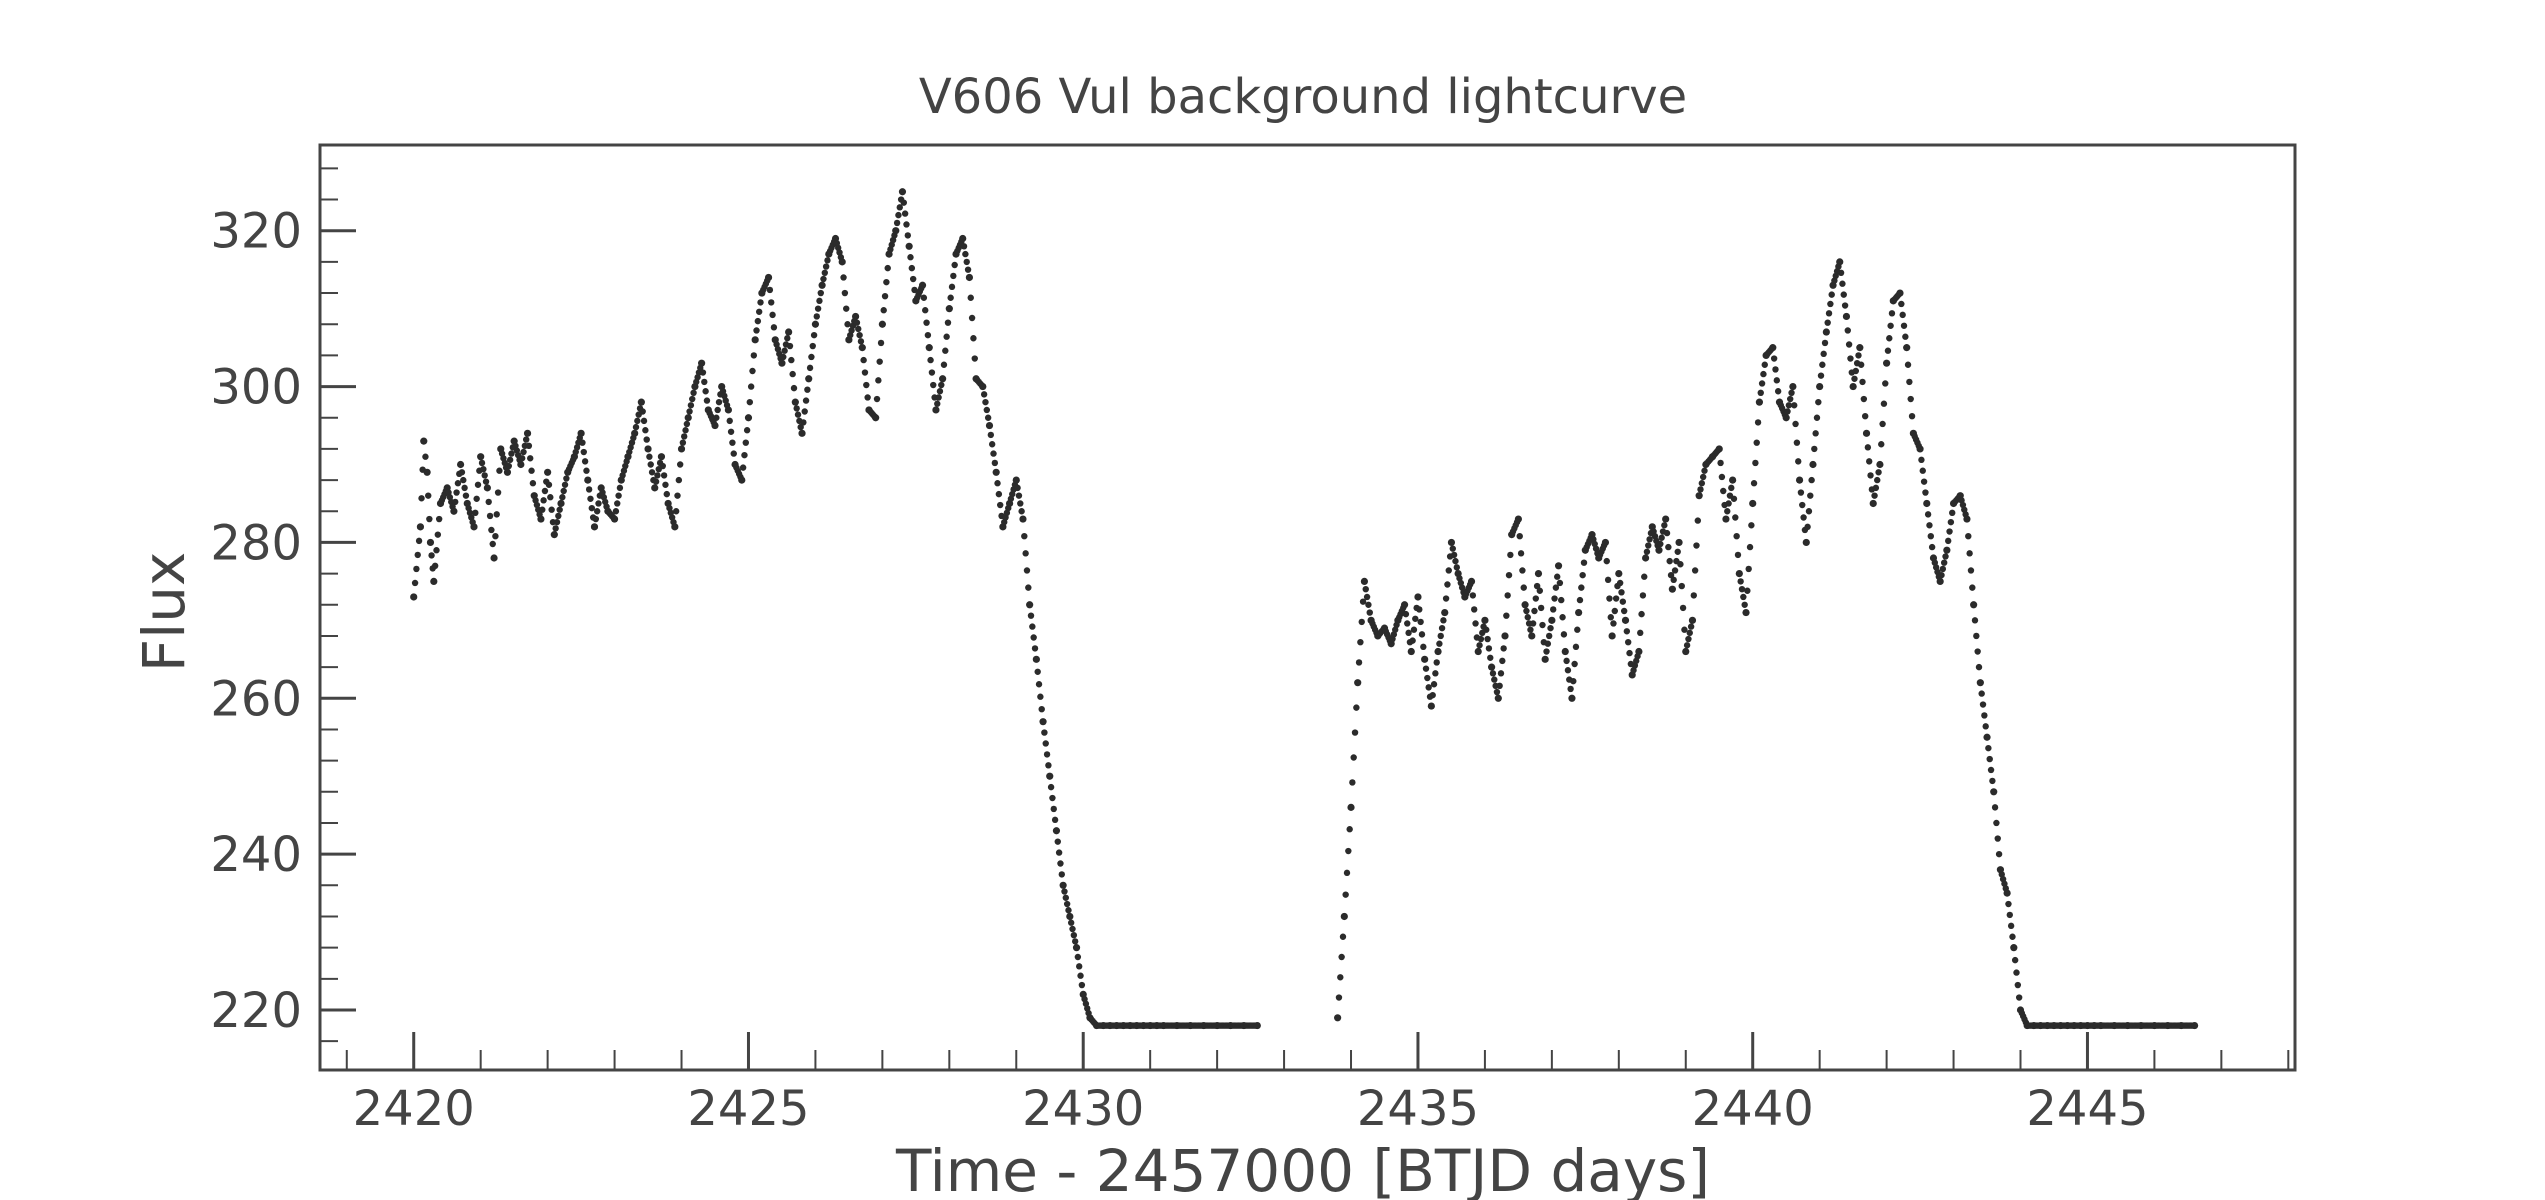  Describe the element at coordinates (256, 388) in the screenshot. I see `y-tick-label: 300` at that location.